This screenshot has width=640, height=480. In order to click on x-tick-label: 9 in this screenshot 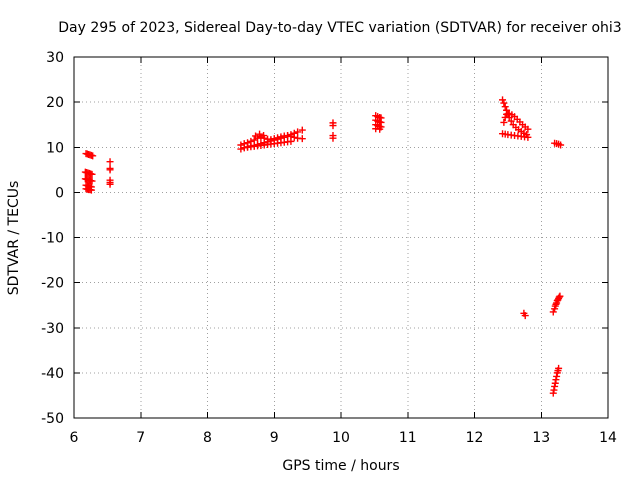, I will do `click(274, 438)`.